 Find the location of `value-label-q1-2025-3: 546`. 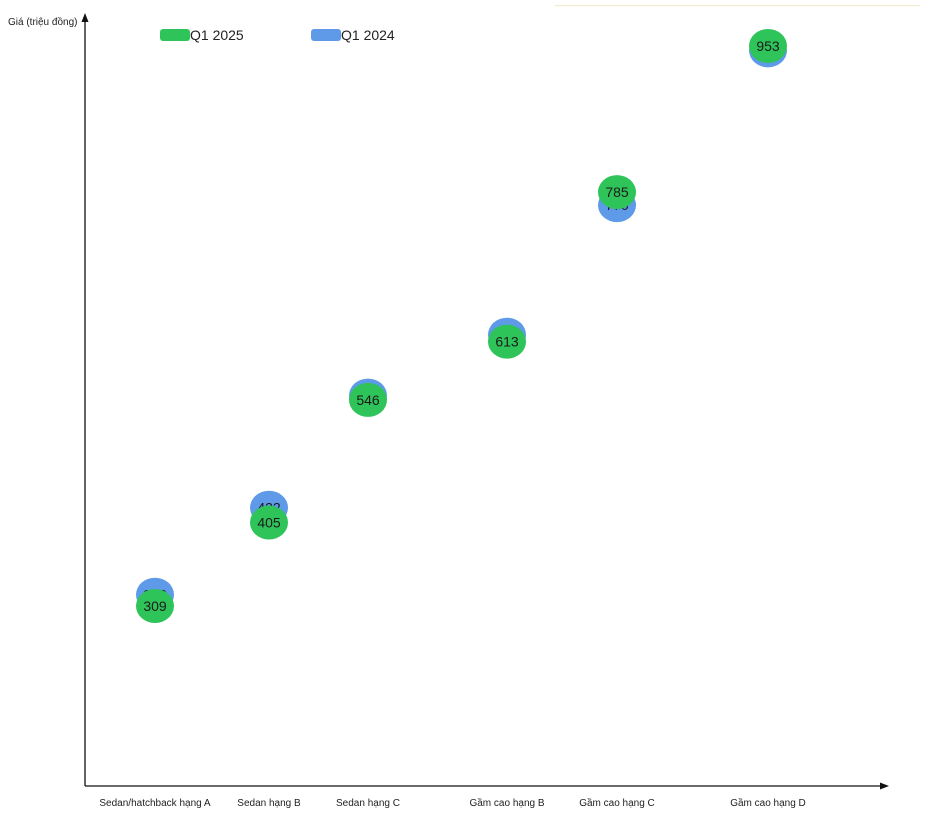

value-label-q1-2025-3: 546 is located at coordinates (368, 400).